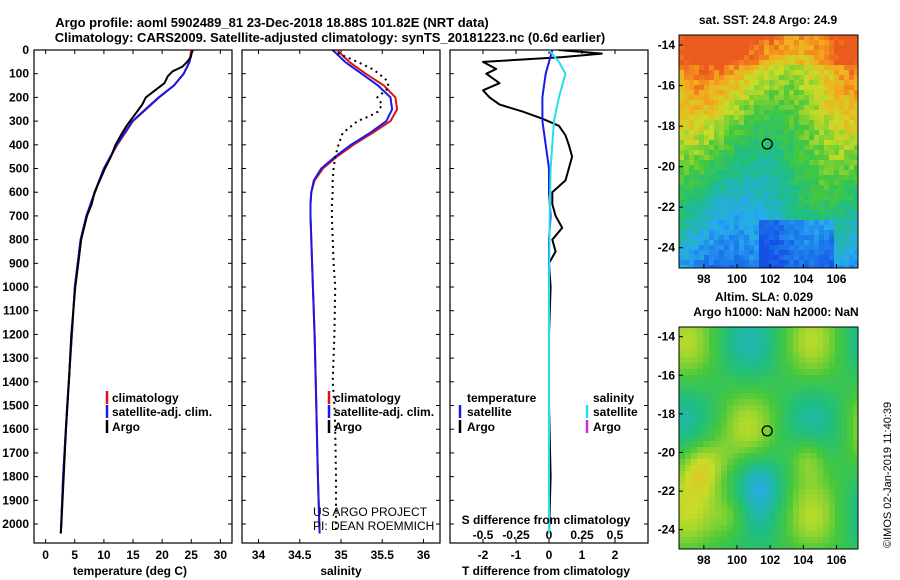  I want to click on depth-tick-label: 800, so click(19, 240).